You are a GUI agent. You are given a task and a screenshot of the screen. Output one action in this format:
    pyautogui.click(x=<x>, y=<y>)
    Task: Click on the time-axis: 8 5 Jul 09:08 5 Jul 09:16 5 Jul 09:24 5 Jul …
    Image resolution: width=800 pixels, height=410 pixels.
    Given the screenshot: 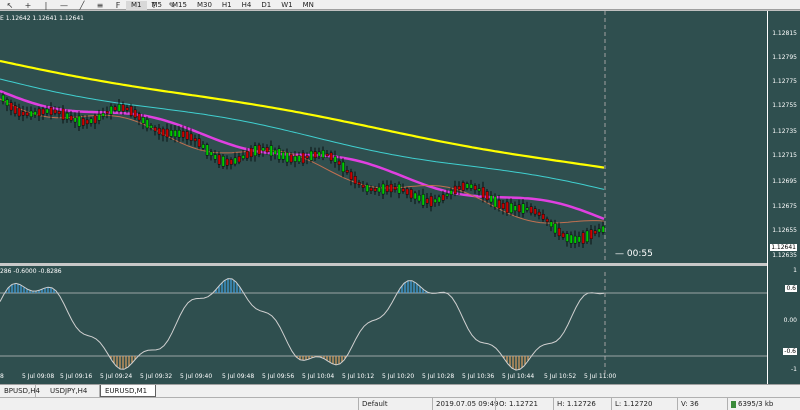 What is the action you would take?
    pyautogui.click(x=383, y=378)
    